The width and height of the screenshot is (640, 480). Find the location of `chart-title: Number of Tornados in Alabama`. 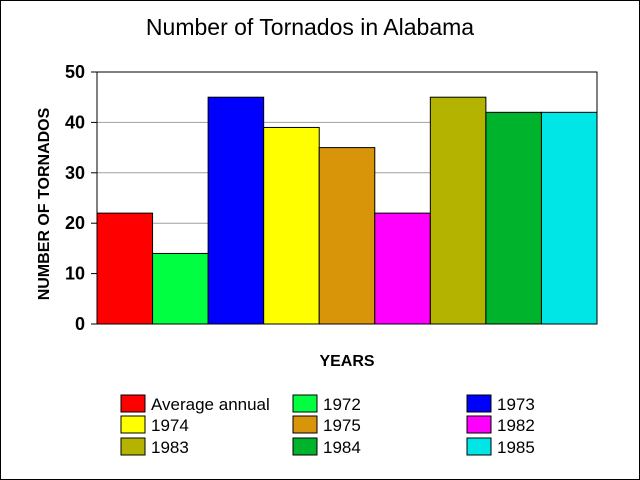

chart-title: Number of Tornados in Alabama is located at coordinates (310, 27).